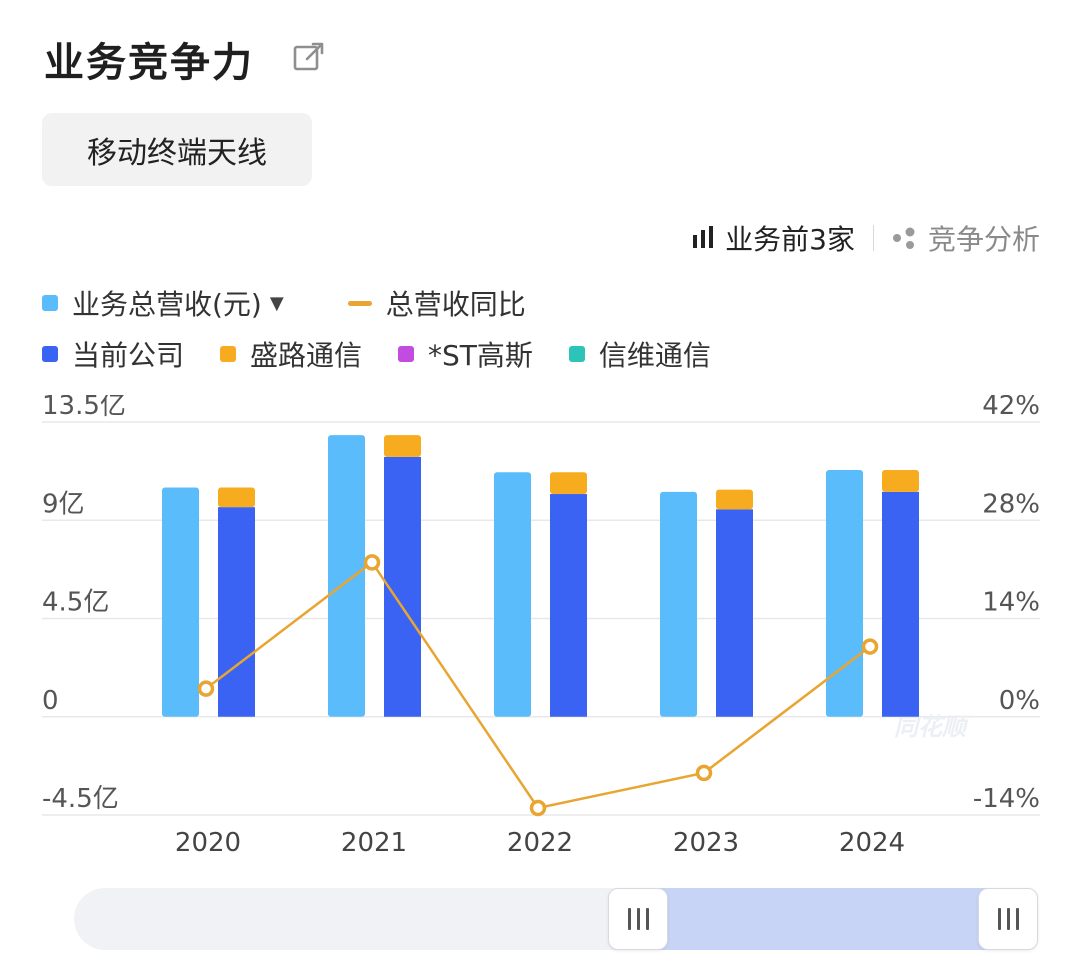 Image resolution: width=1080 pixels, height=975 pixels. I want to click on left-axis-tick-label: -4.5亿, so click(80, 799).